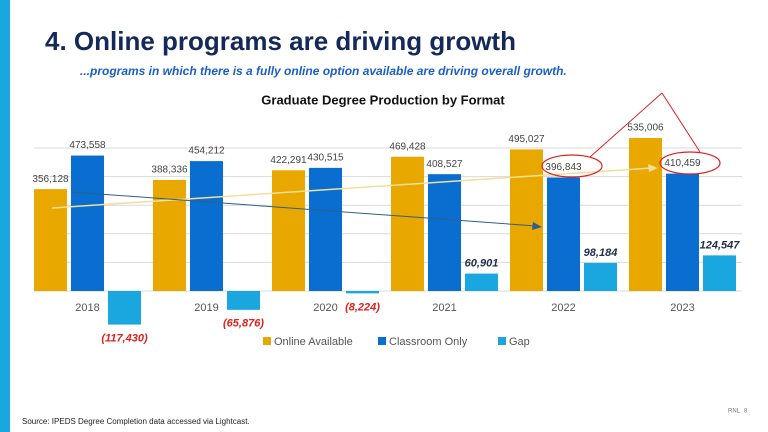 The width and height of the screenshot is (768, 432). Describe the element at coordinates (206, 151) in the screenshot. I see `data-label: 454,212` at that location.